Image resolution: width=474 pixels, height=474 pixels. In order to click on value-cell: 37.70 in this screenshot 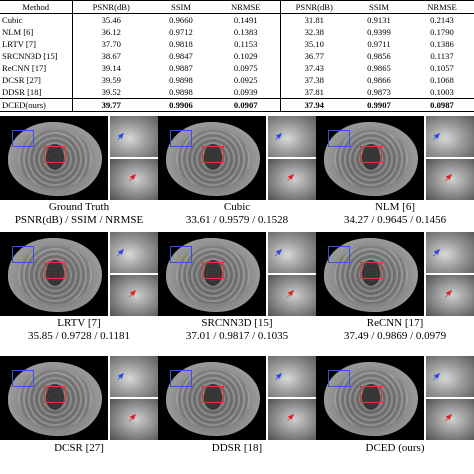, I will do `click(110, 44)`.